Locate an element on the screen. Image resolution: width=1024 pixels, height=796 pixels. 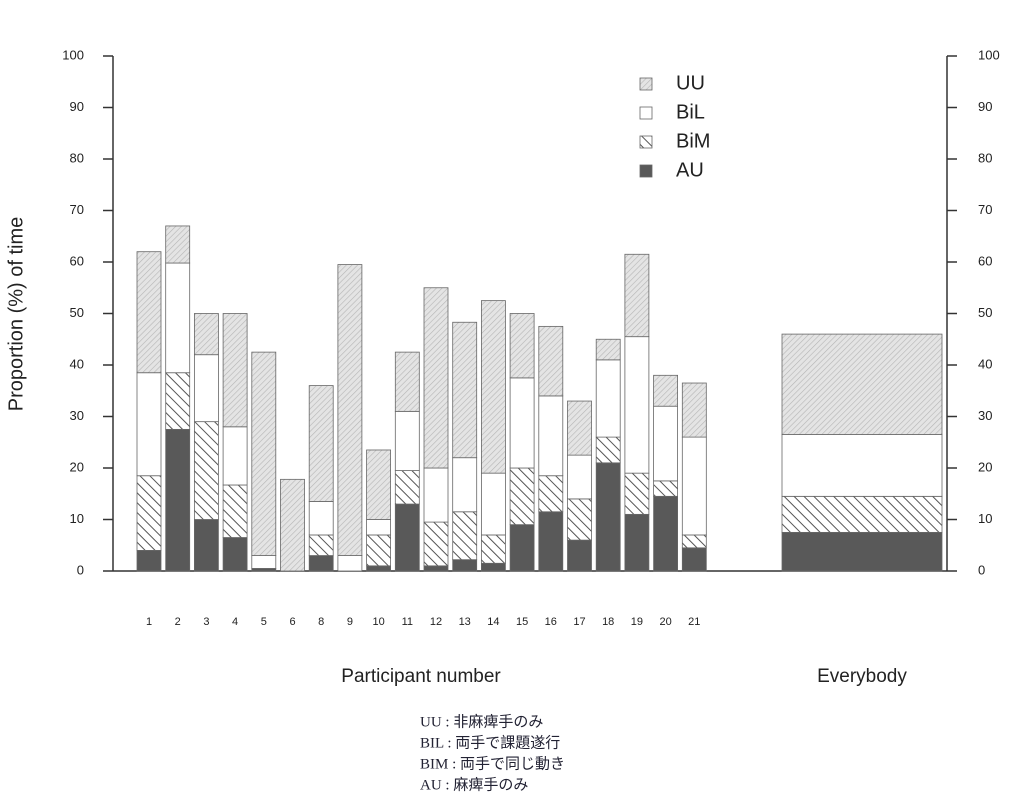
x-tick-label: 8 is located at coordinates (321, 622).